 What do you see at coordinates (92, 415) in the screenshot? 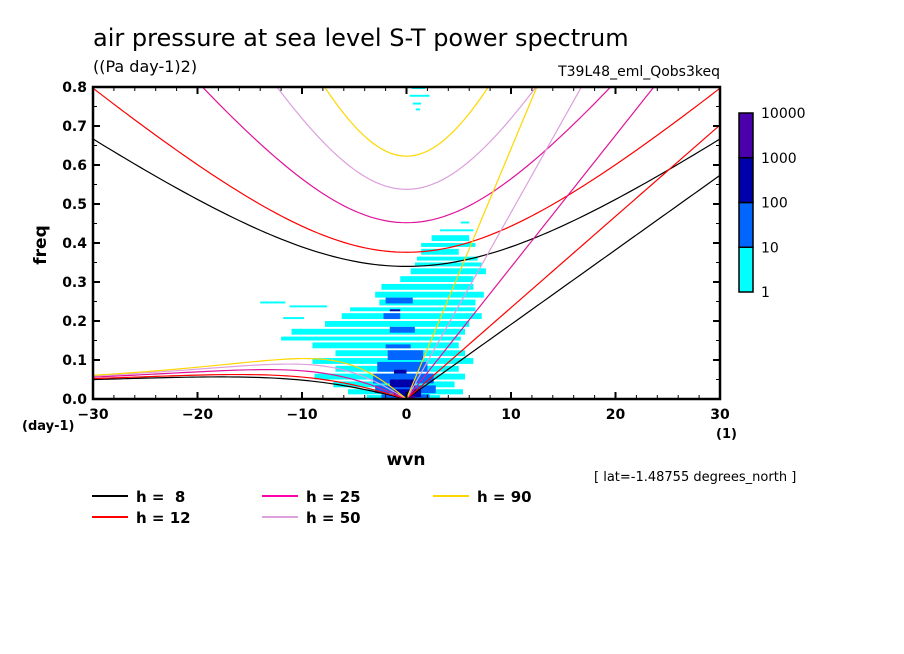
I see `x-tick-label: −30` at bounding box center [92, 415].